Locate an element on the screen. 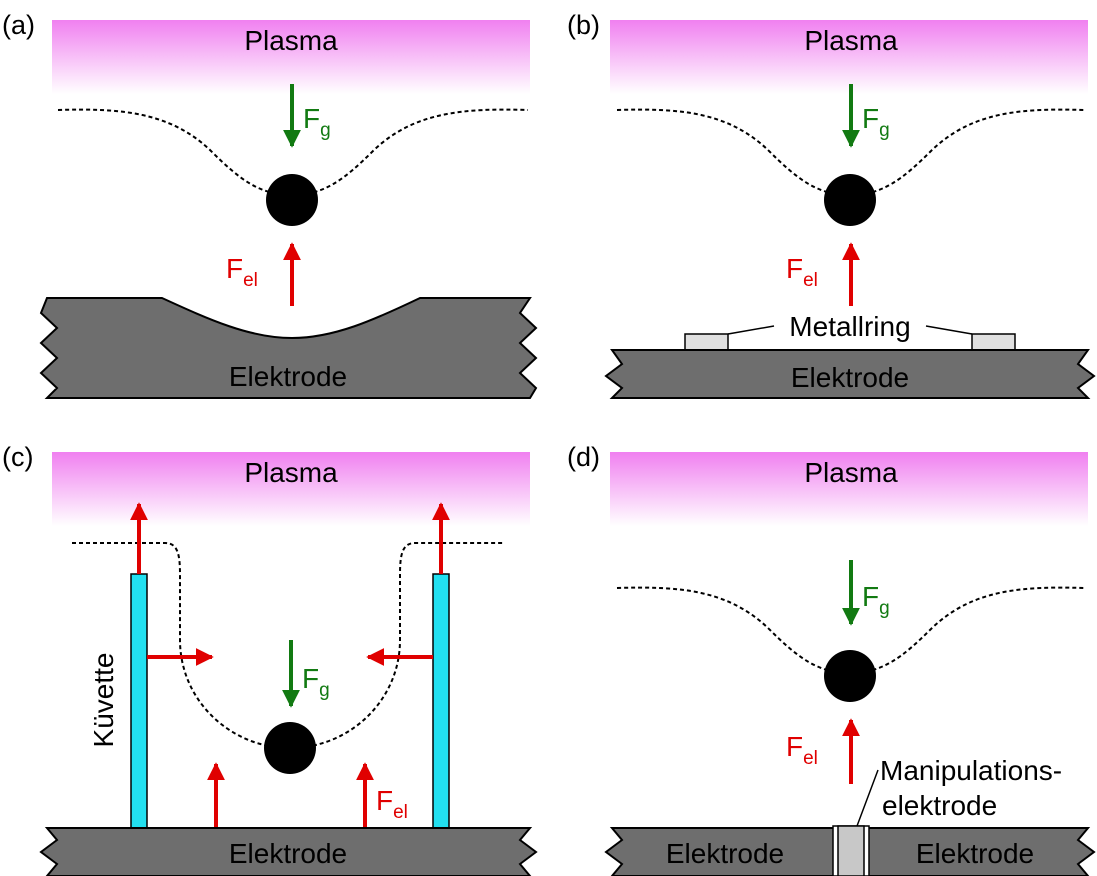 Image resolution: width=1097 pixels, height=876 pixels. manip-leader-line is located at coordinates (867, 798).